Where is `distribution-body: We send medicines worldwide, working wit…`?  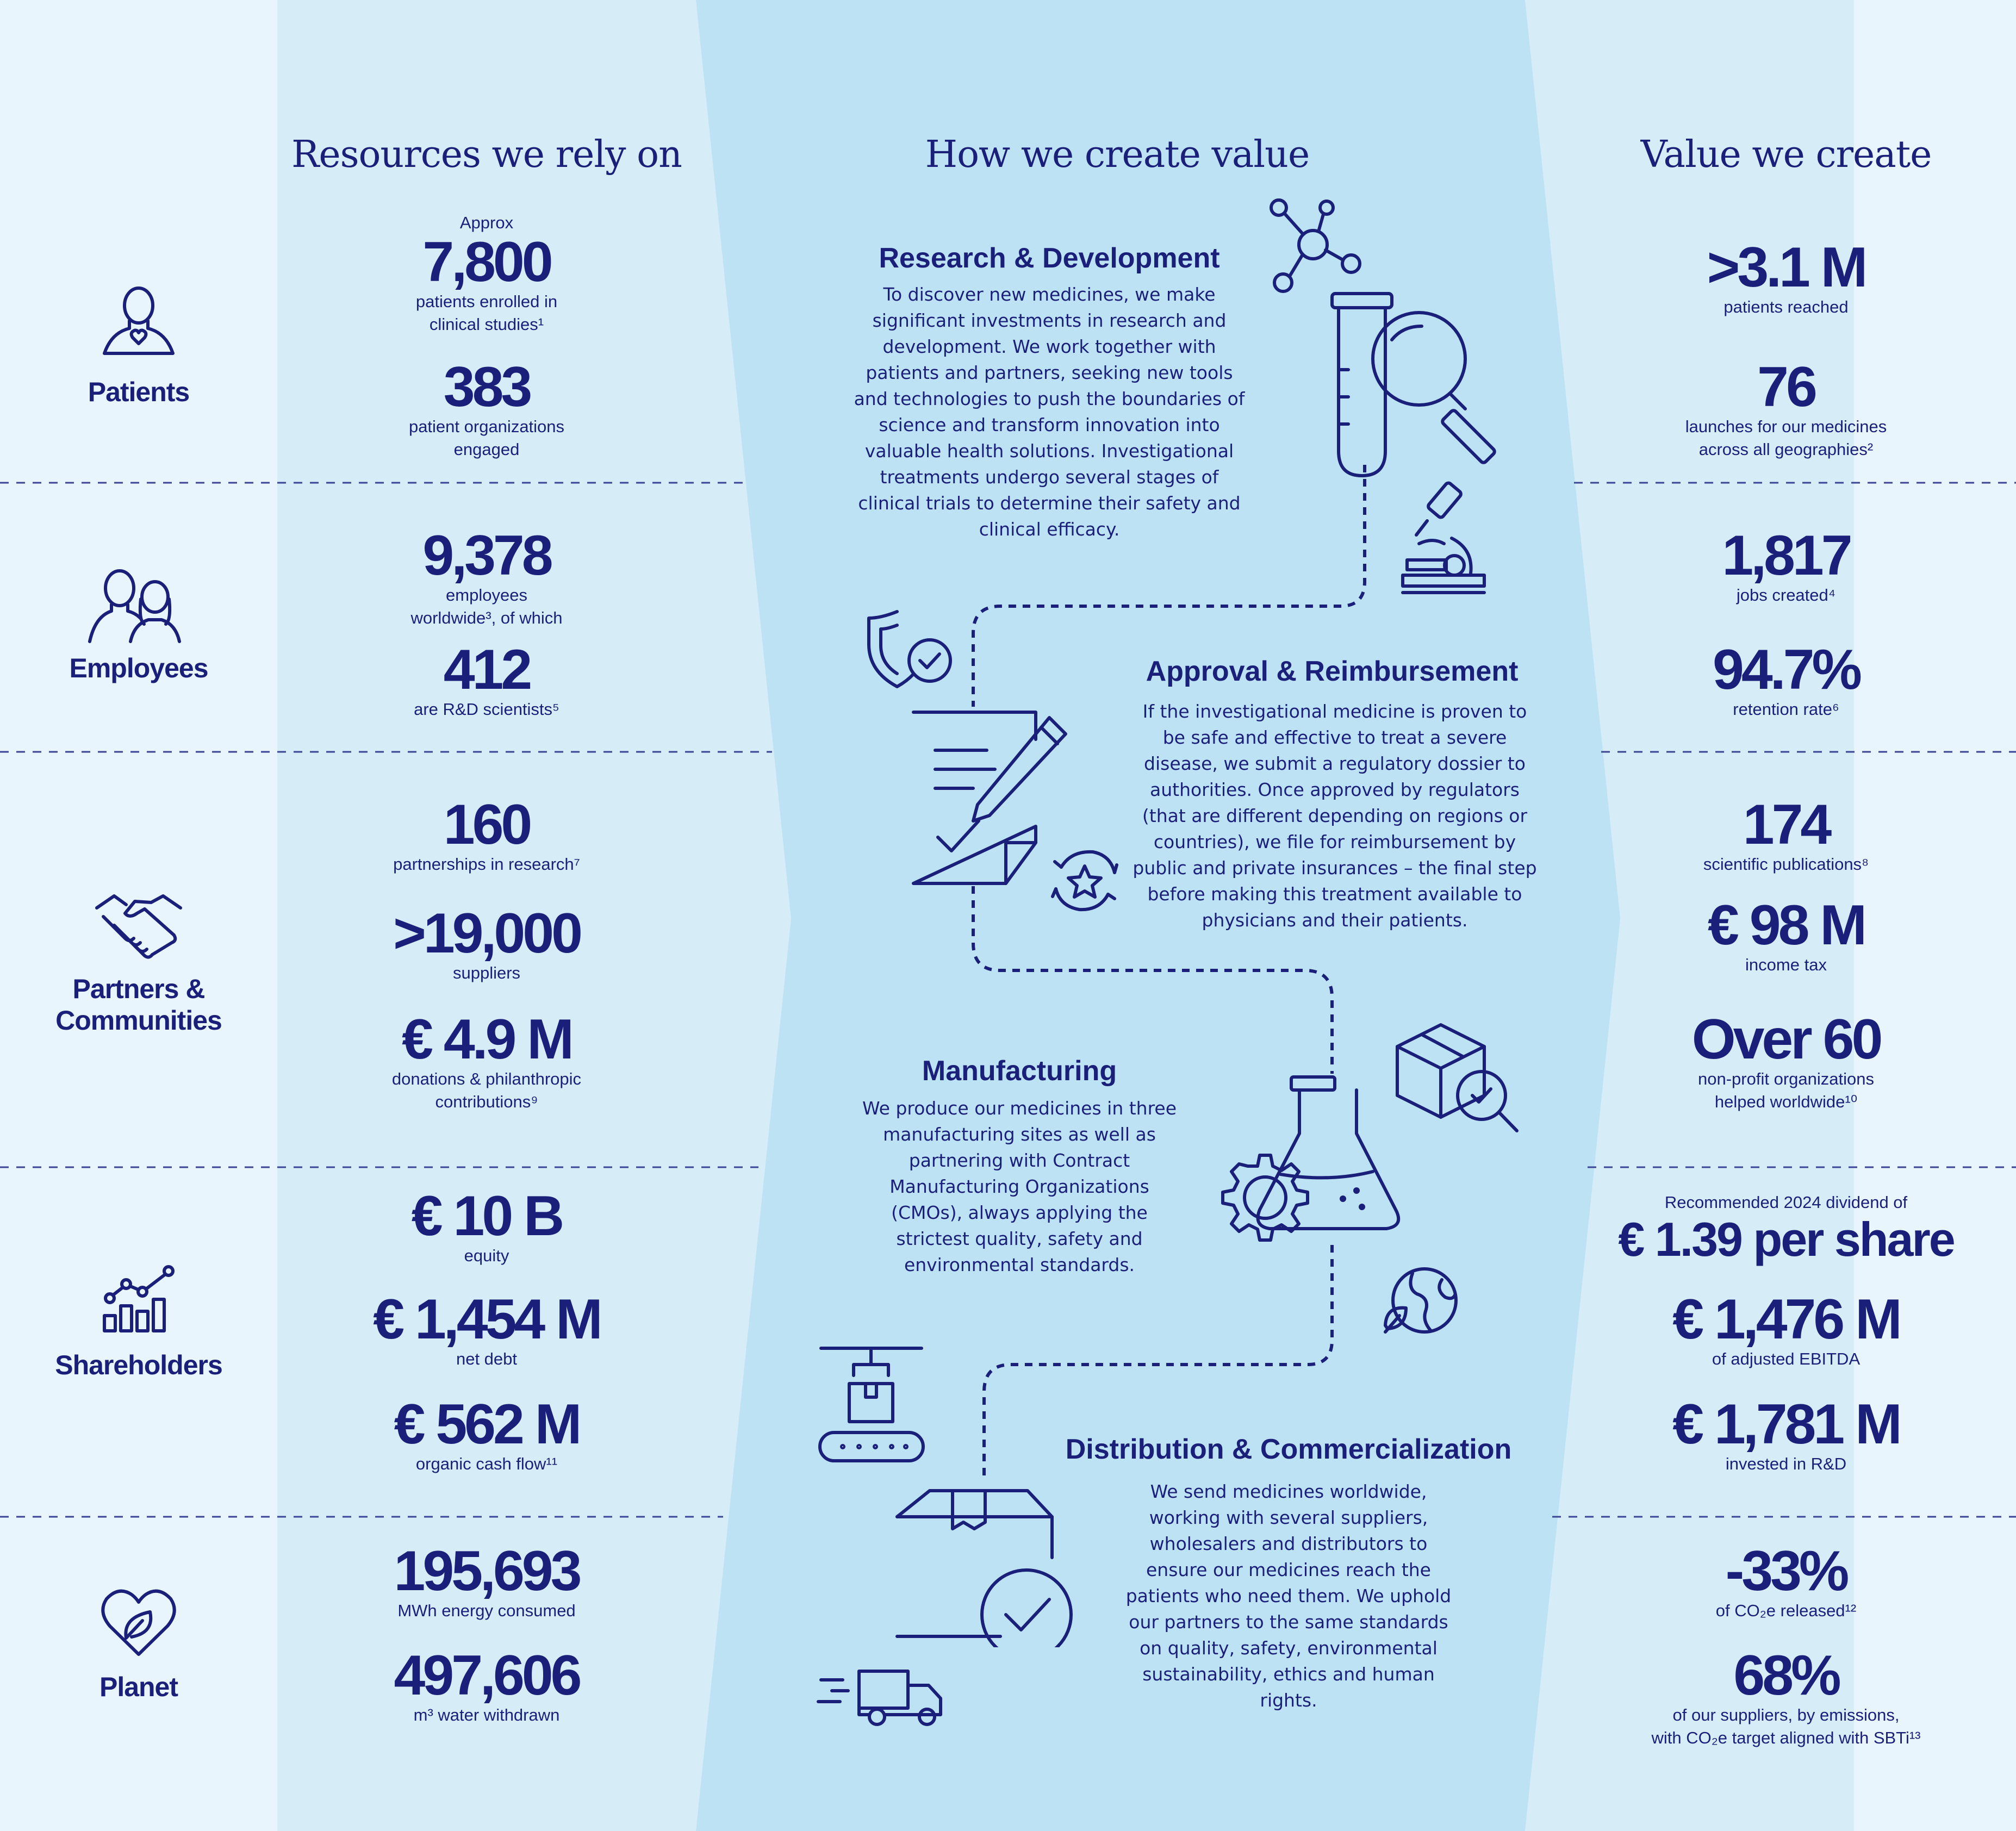 distribution-body: We send medicines worldwide, working wit… is located at coordinates (1288, 1596).